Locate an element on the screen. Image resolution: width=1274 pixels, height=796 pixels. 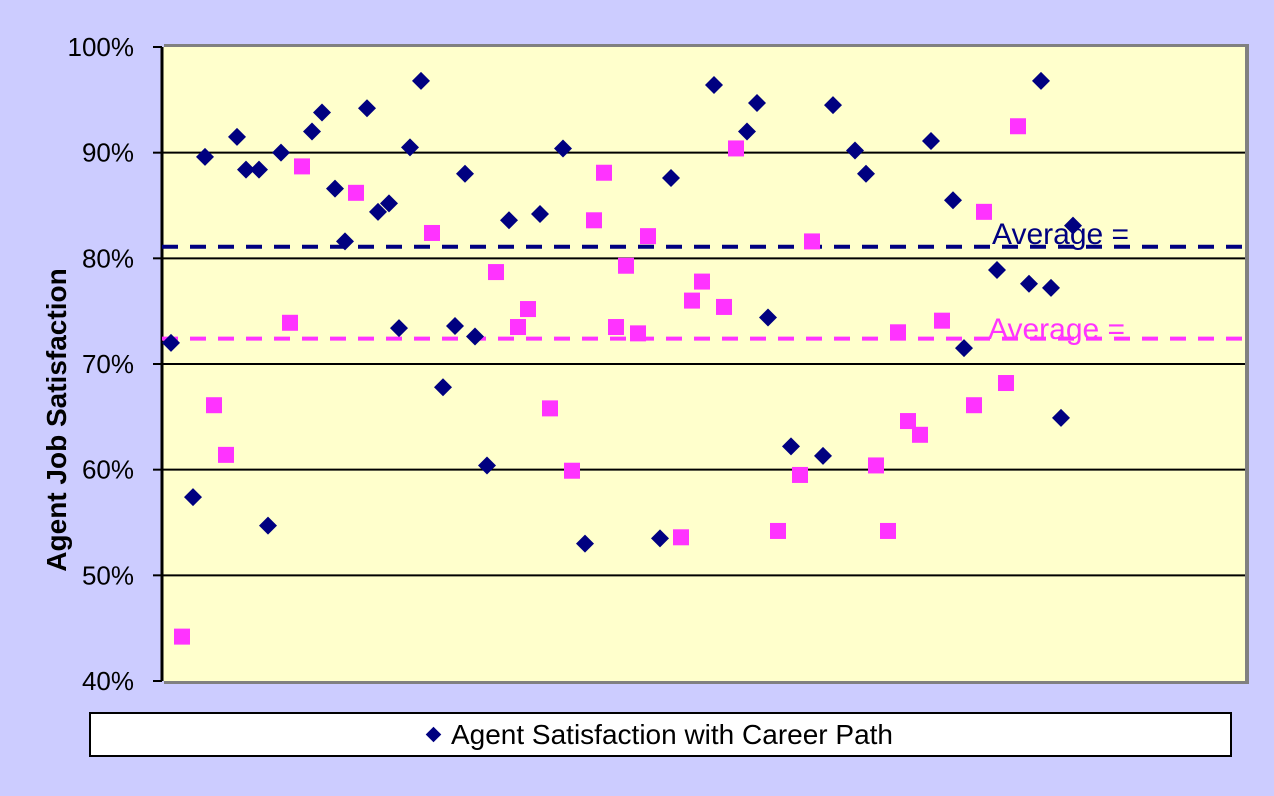
y-tick-label: 60% is located at coordinates (108, 470).